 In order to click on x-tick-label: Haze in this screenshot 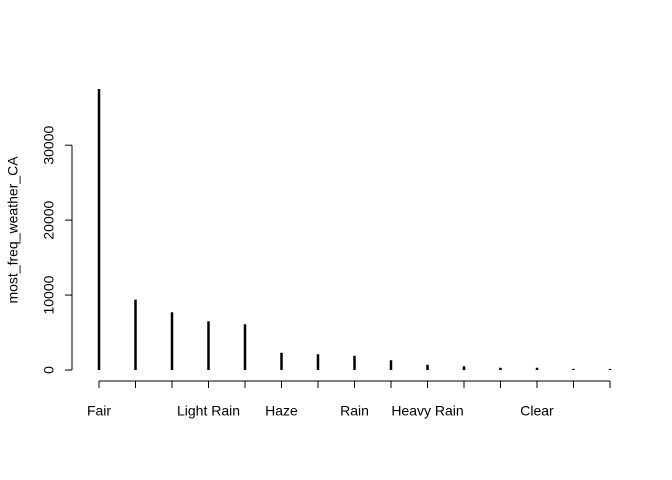, I will do `click(281, 411)`.